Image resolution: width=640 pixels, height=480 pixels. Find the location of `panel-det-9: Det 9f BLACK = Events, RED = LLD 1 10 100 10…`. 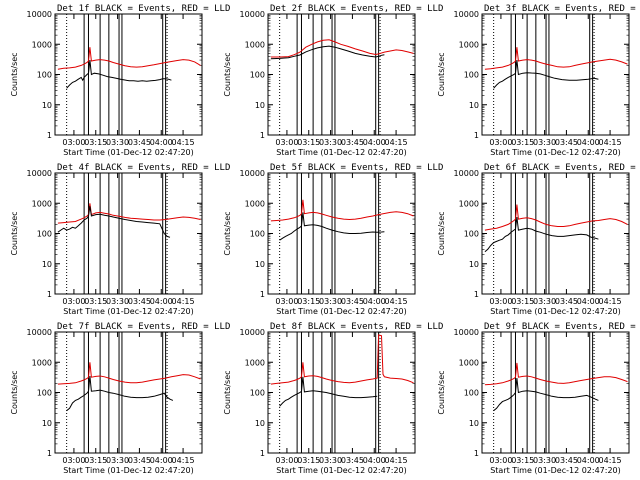

panel-det-9: Det 9f BLACK = Events, RED = LLD 1 10 100 10… is located at coordinates (538, 398).